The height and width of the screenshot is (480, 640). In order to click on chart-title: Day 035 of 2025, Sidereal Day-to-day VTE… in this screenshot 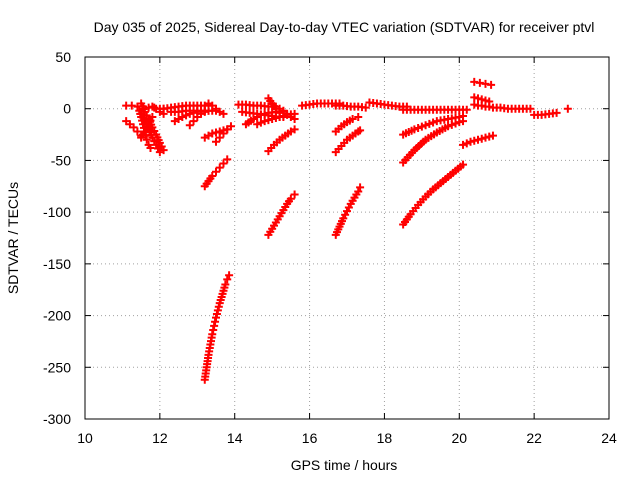, I will do `click(344, 27)`.